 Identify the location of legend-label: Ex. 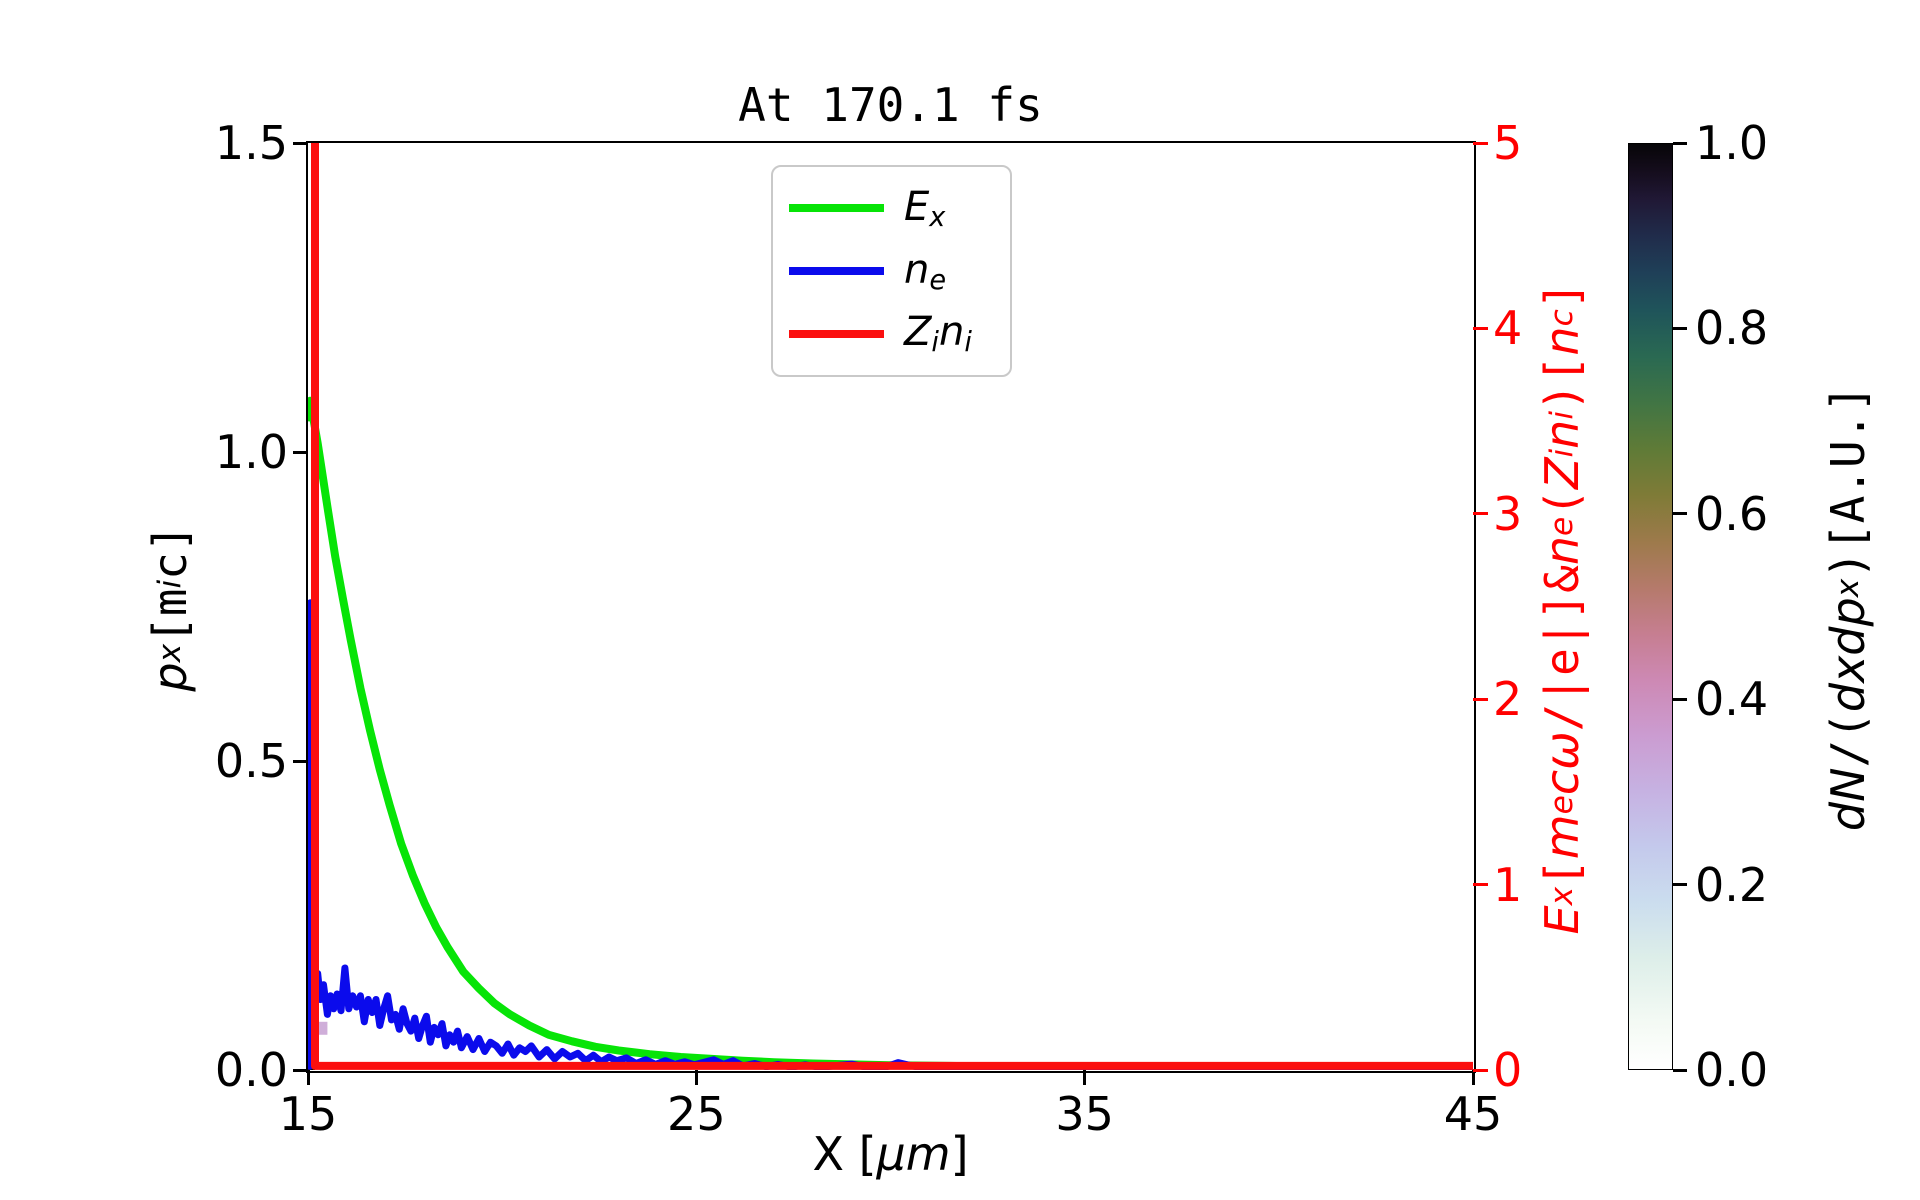
(924, 208).